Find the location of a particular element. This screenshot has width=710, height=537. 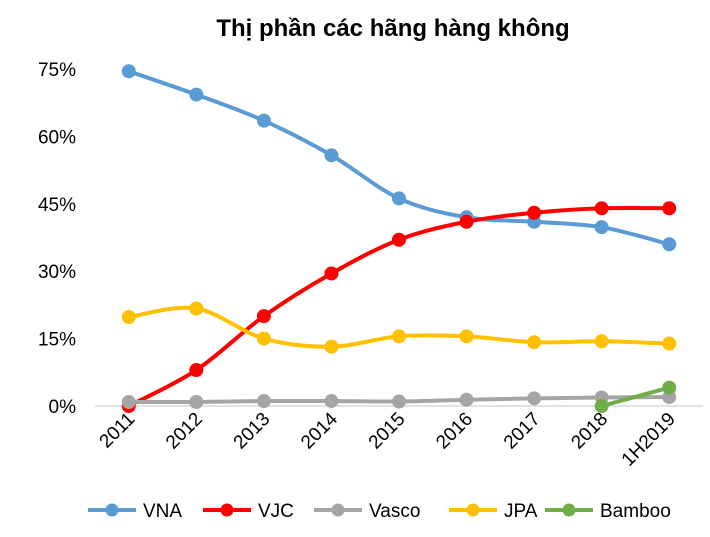

x-tick-label: 2011 is located at coordinates (118, 431).